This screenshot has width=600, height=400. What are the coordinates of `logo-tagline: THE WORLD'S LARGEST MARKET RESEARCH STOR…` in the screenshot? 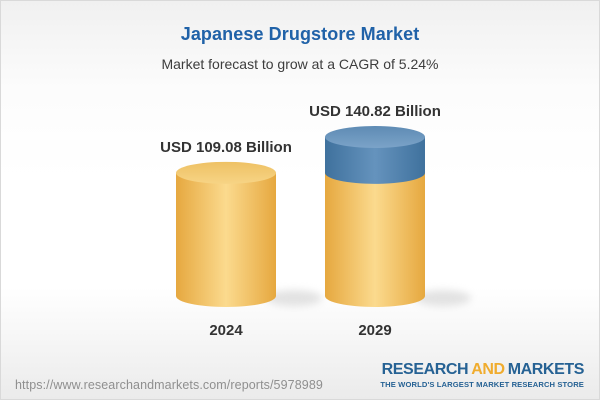 It's located at (482, 384).